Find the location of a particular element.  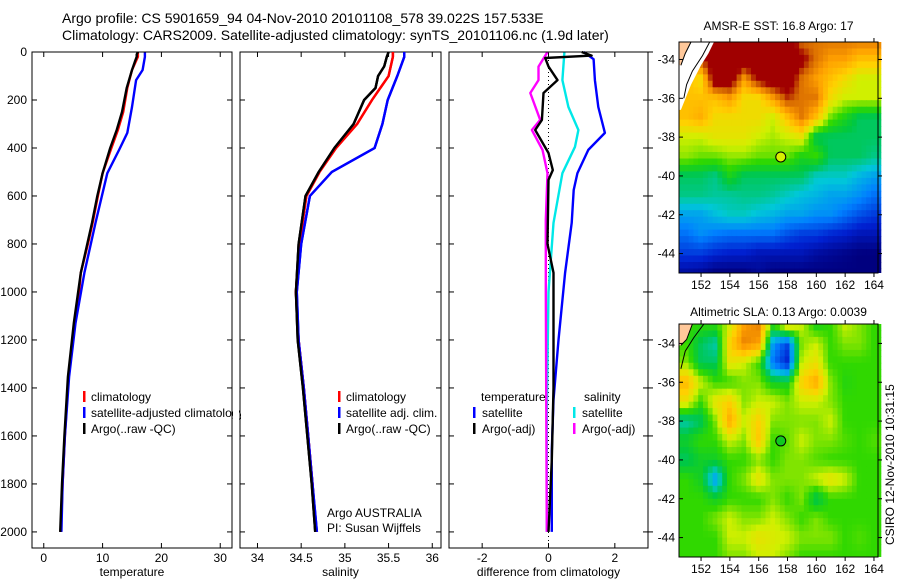

x-tick-label: 164 is located at coordinates (874, 285).